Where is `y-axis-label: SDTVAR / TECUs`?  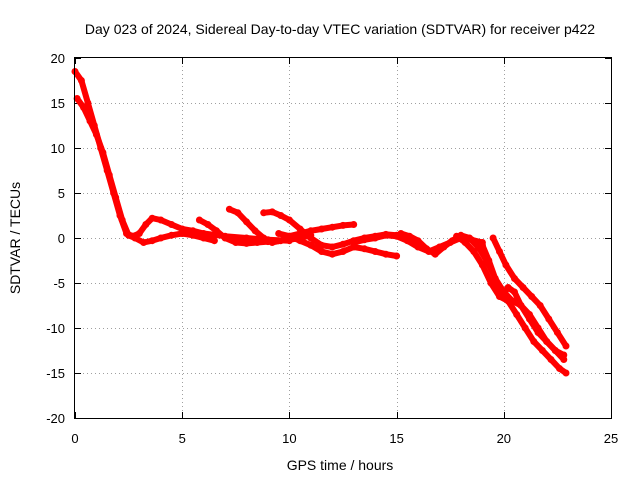
y-axis-label: SDTVAR / TECUs is located at coordinates (15, 238).